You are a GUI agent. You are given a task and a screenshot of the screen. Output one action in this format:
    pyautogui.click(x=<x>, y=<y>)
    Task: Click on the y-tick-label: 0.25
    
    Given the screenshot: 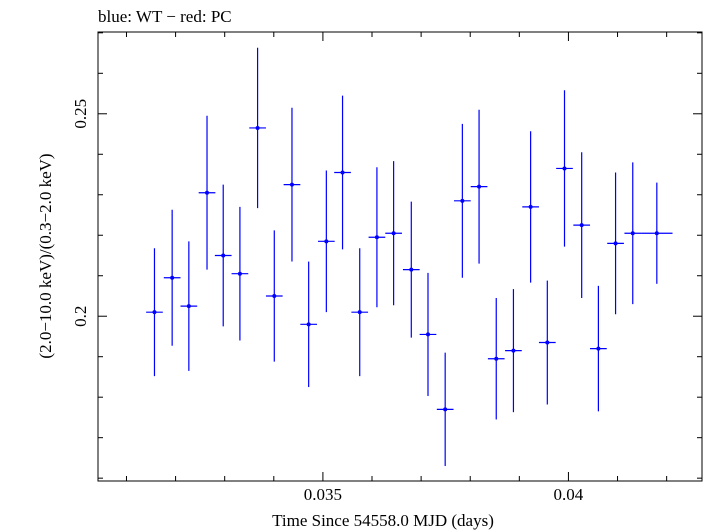 What is the action you would take?
    pyautogui.click(x=80, y=114)
    